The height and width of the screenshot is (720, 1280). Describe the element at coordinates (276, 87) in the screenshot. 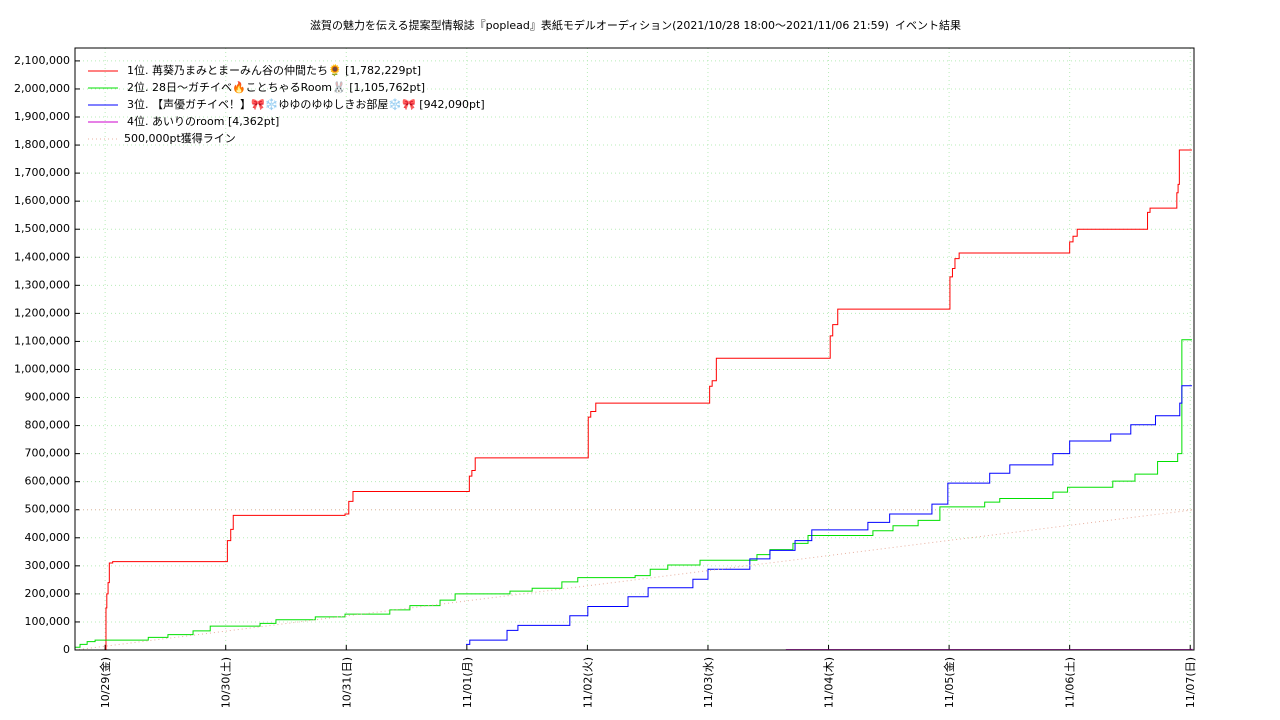

I see `legend-label: 2位. 28日〜ガチイベ🔥ことちゃるRoom🐰 [1,105,762pt]` at that location.